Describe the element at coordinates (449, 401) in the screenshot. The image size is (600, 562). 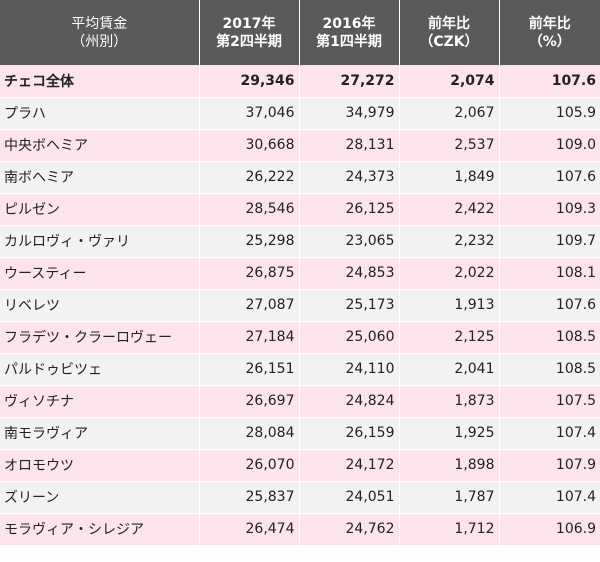
I see `yoy-czk-cell: 1,873` at that location.